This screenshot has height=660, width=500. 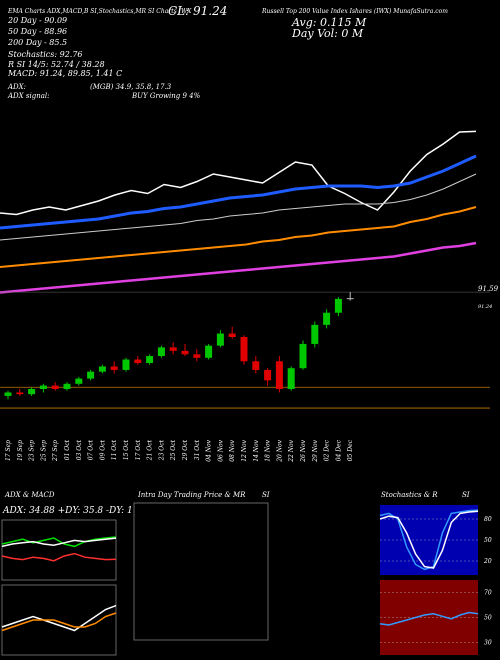 I want to click on panel-title: ADX & MACD, so click(x=29, y=495).